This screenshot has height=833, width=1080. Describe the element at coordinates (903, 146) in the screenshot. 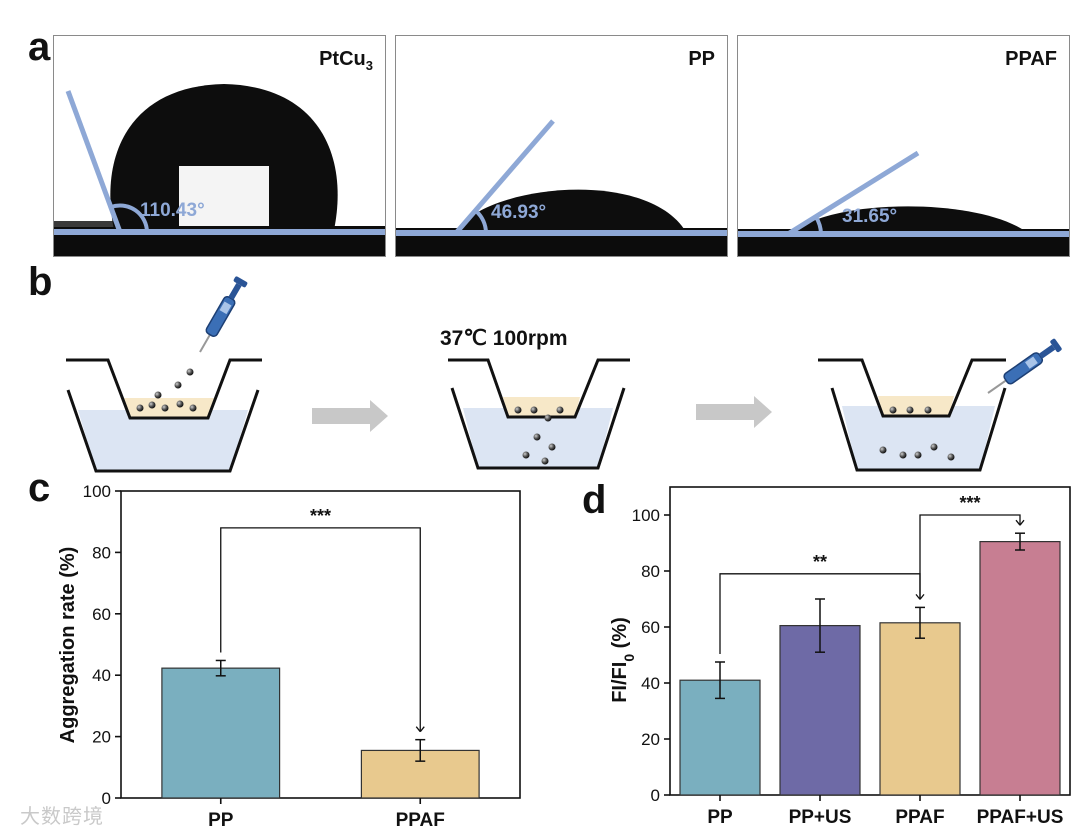

I see `contact-angle-photo-ppaf: PPAF 31.65°` at that location.